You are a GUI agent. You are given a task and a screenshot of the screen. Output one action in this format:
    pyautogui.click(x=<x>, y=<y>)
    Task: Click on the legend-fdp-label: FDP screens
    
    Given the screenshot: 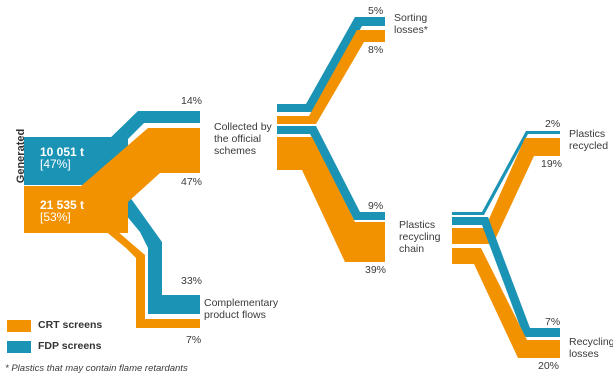 What is the action you would take?
    pyautogui.click(x=70, y=346)
    